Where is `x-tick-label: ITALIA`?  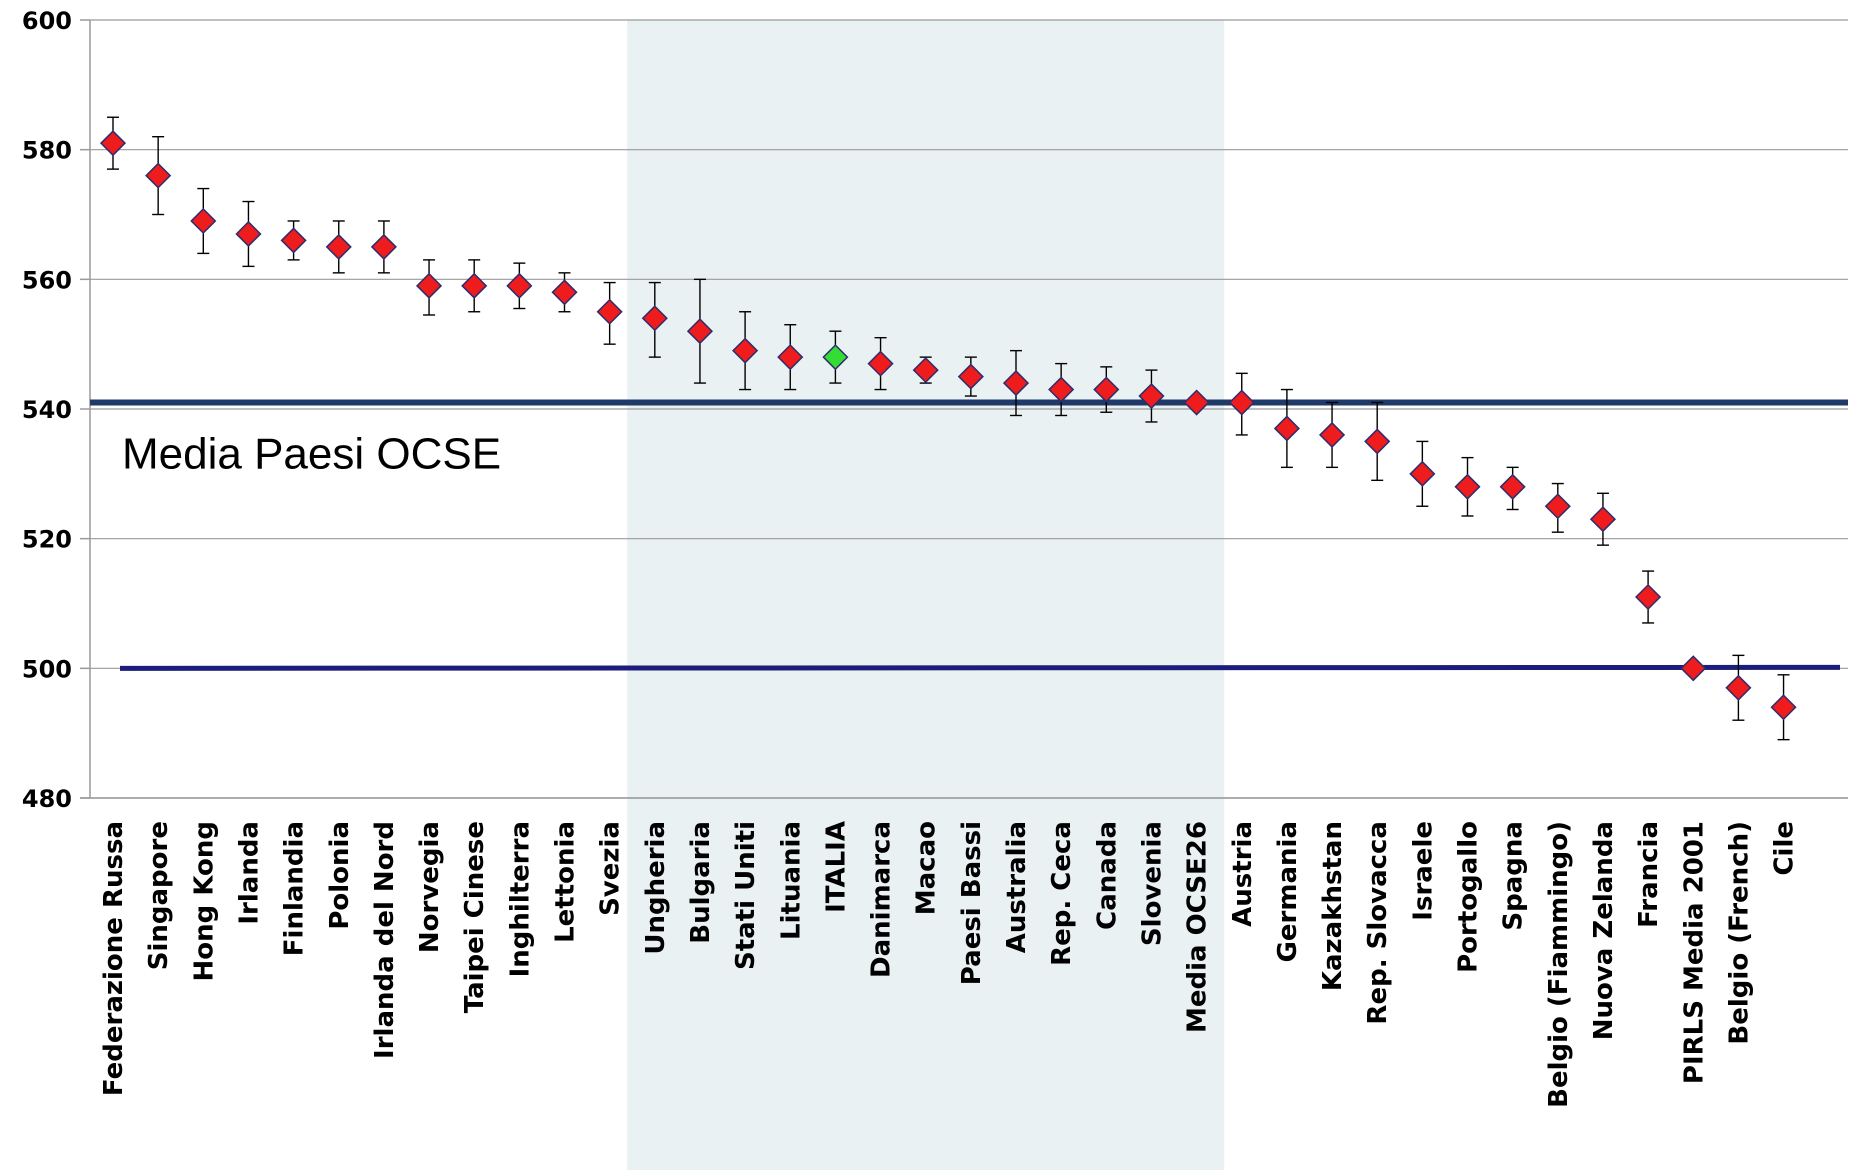 x-tick-label: ITALIA is located at coordinates (836, 867).